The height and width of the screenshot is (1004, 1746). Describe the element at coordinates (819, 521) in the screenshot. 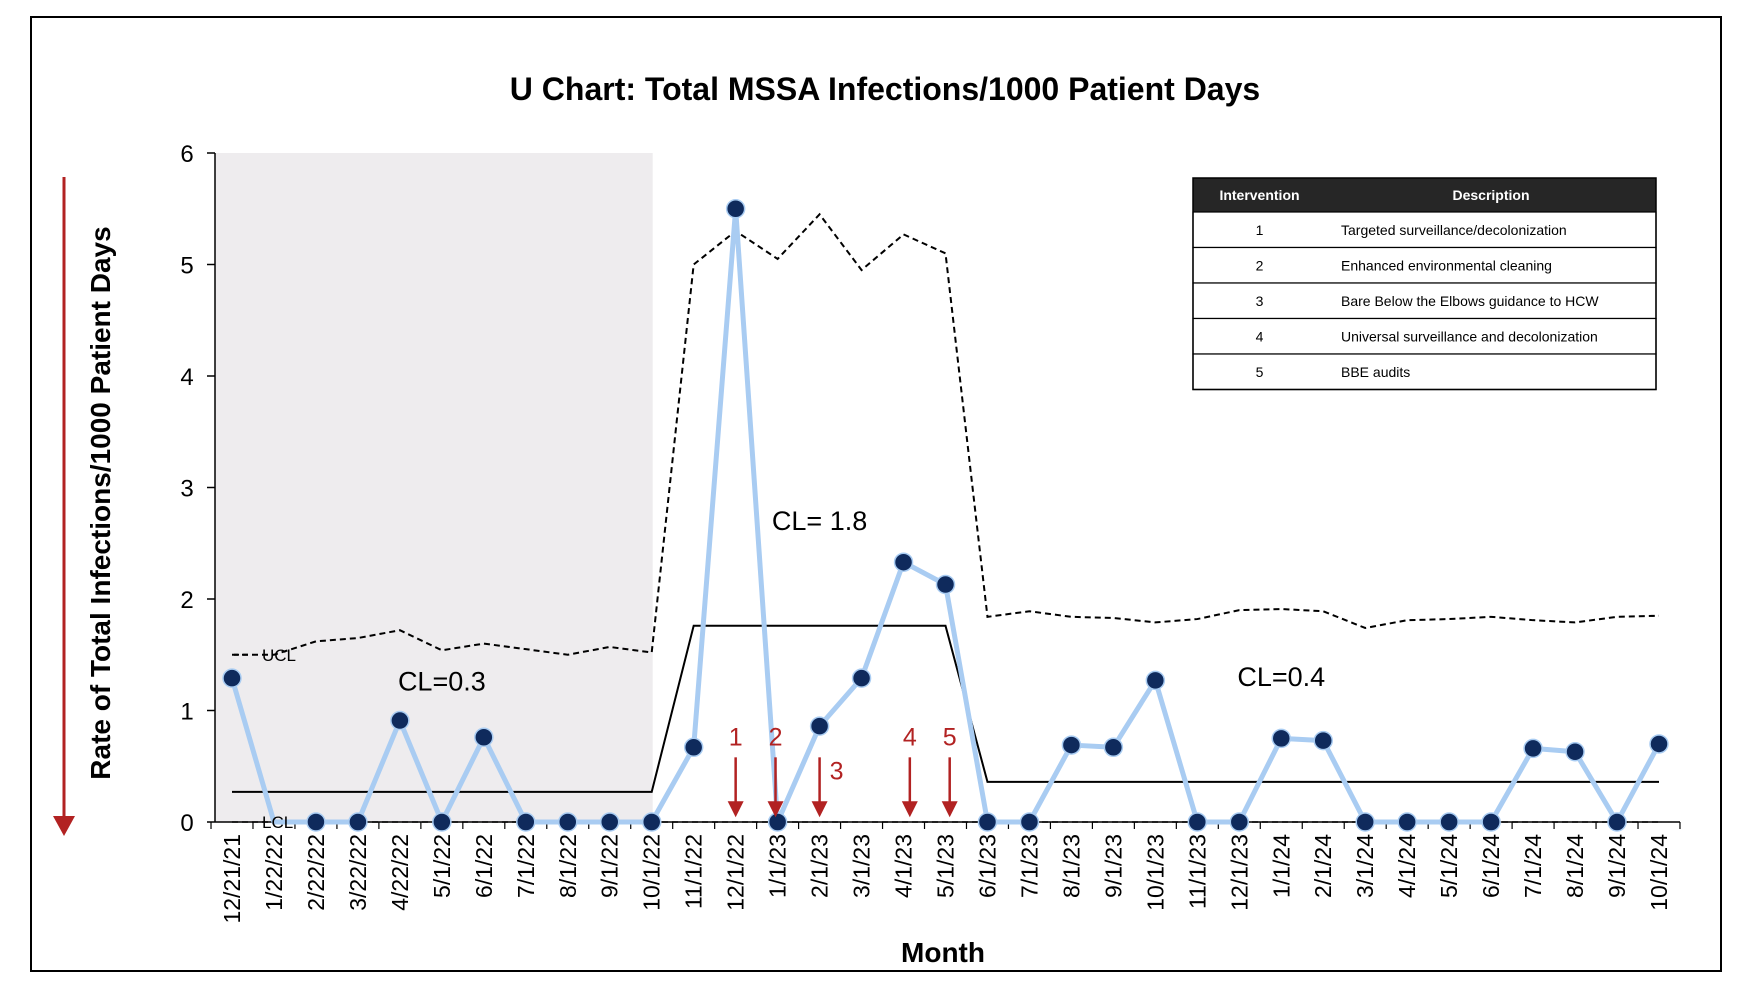

I see `cl-label: CL= 1.8` at that location.